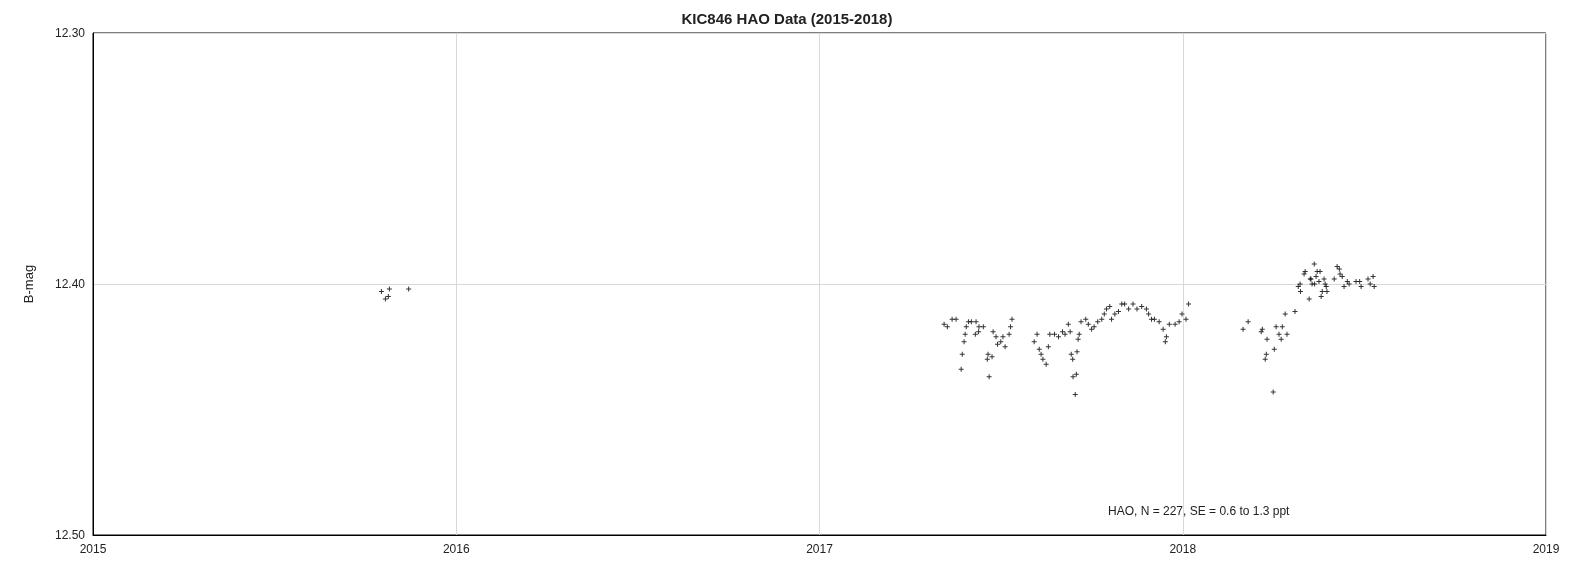  Describe the element at coordinates (1183, 549) in the screenshot. I see `x-tick-label: 2018` at that location.